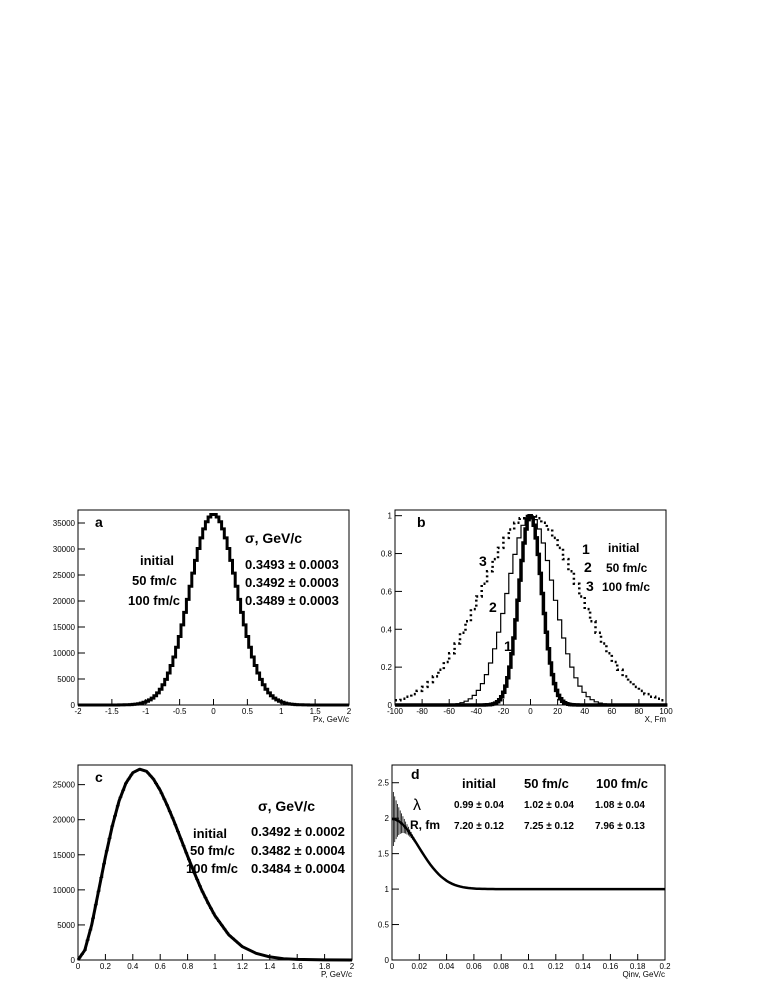  I want to click on x-tick-label: 20, so click(557, 711).